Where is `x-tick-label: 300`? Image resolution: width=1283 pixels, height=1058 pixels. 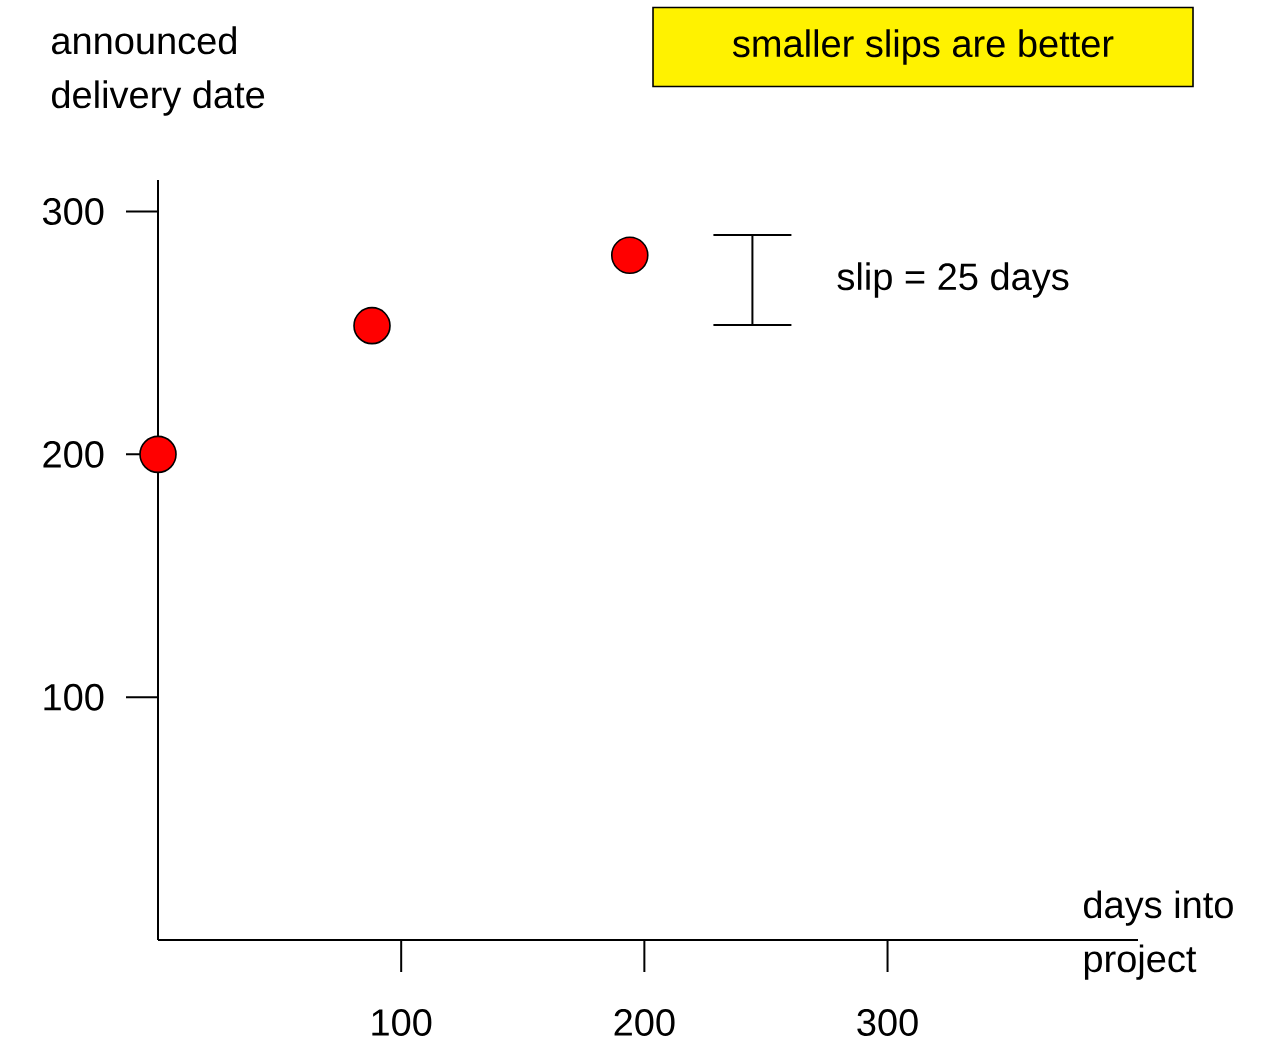
x-tick-label: 300 is located at coordinates (887, 1022).